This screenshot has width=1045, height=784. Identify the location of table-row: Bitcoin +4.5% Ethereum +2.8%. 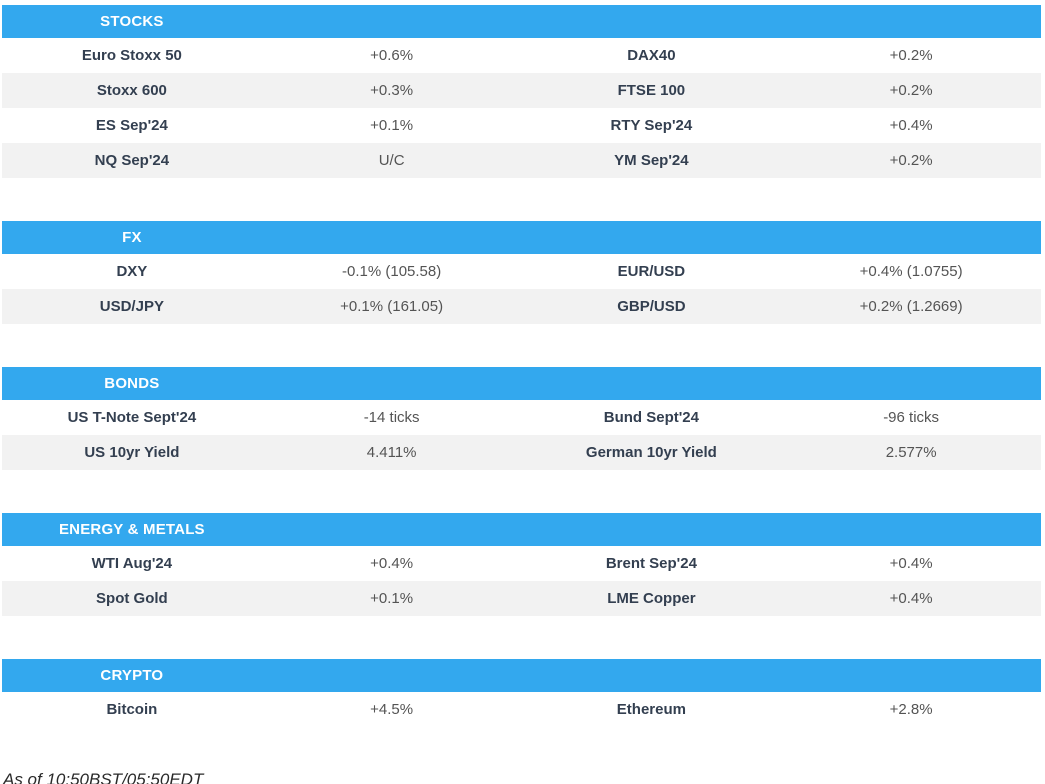
(521, 709).